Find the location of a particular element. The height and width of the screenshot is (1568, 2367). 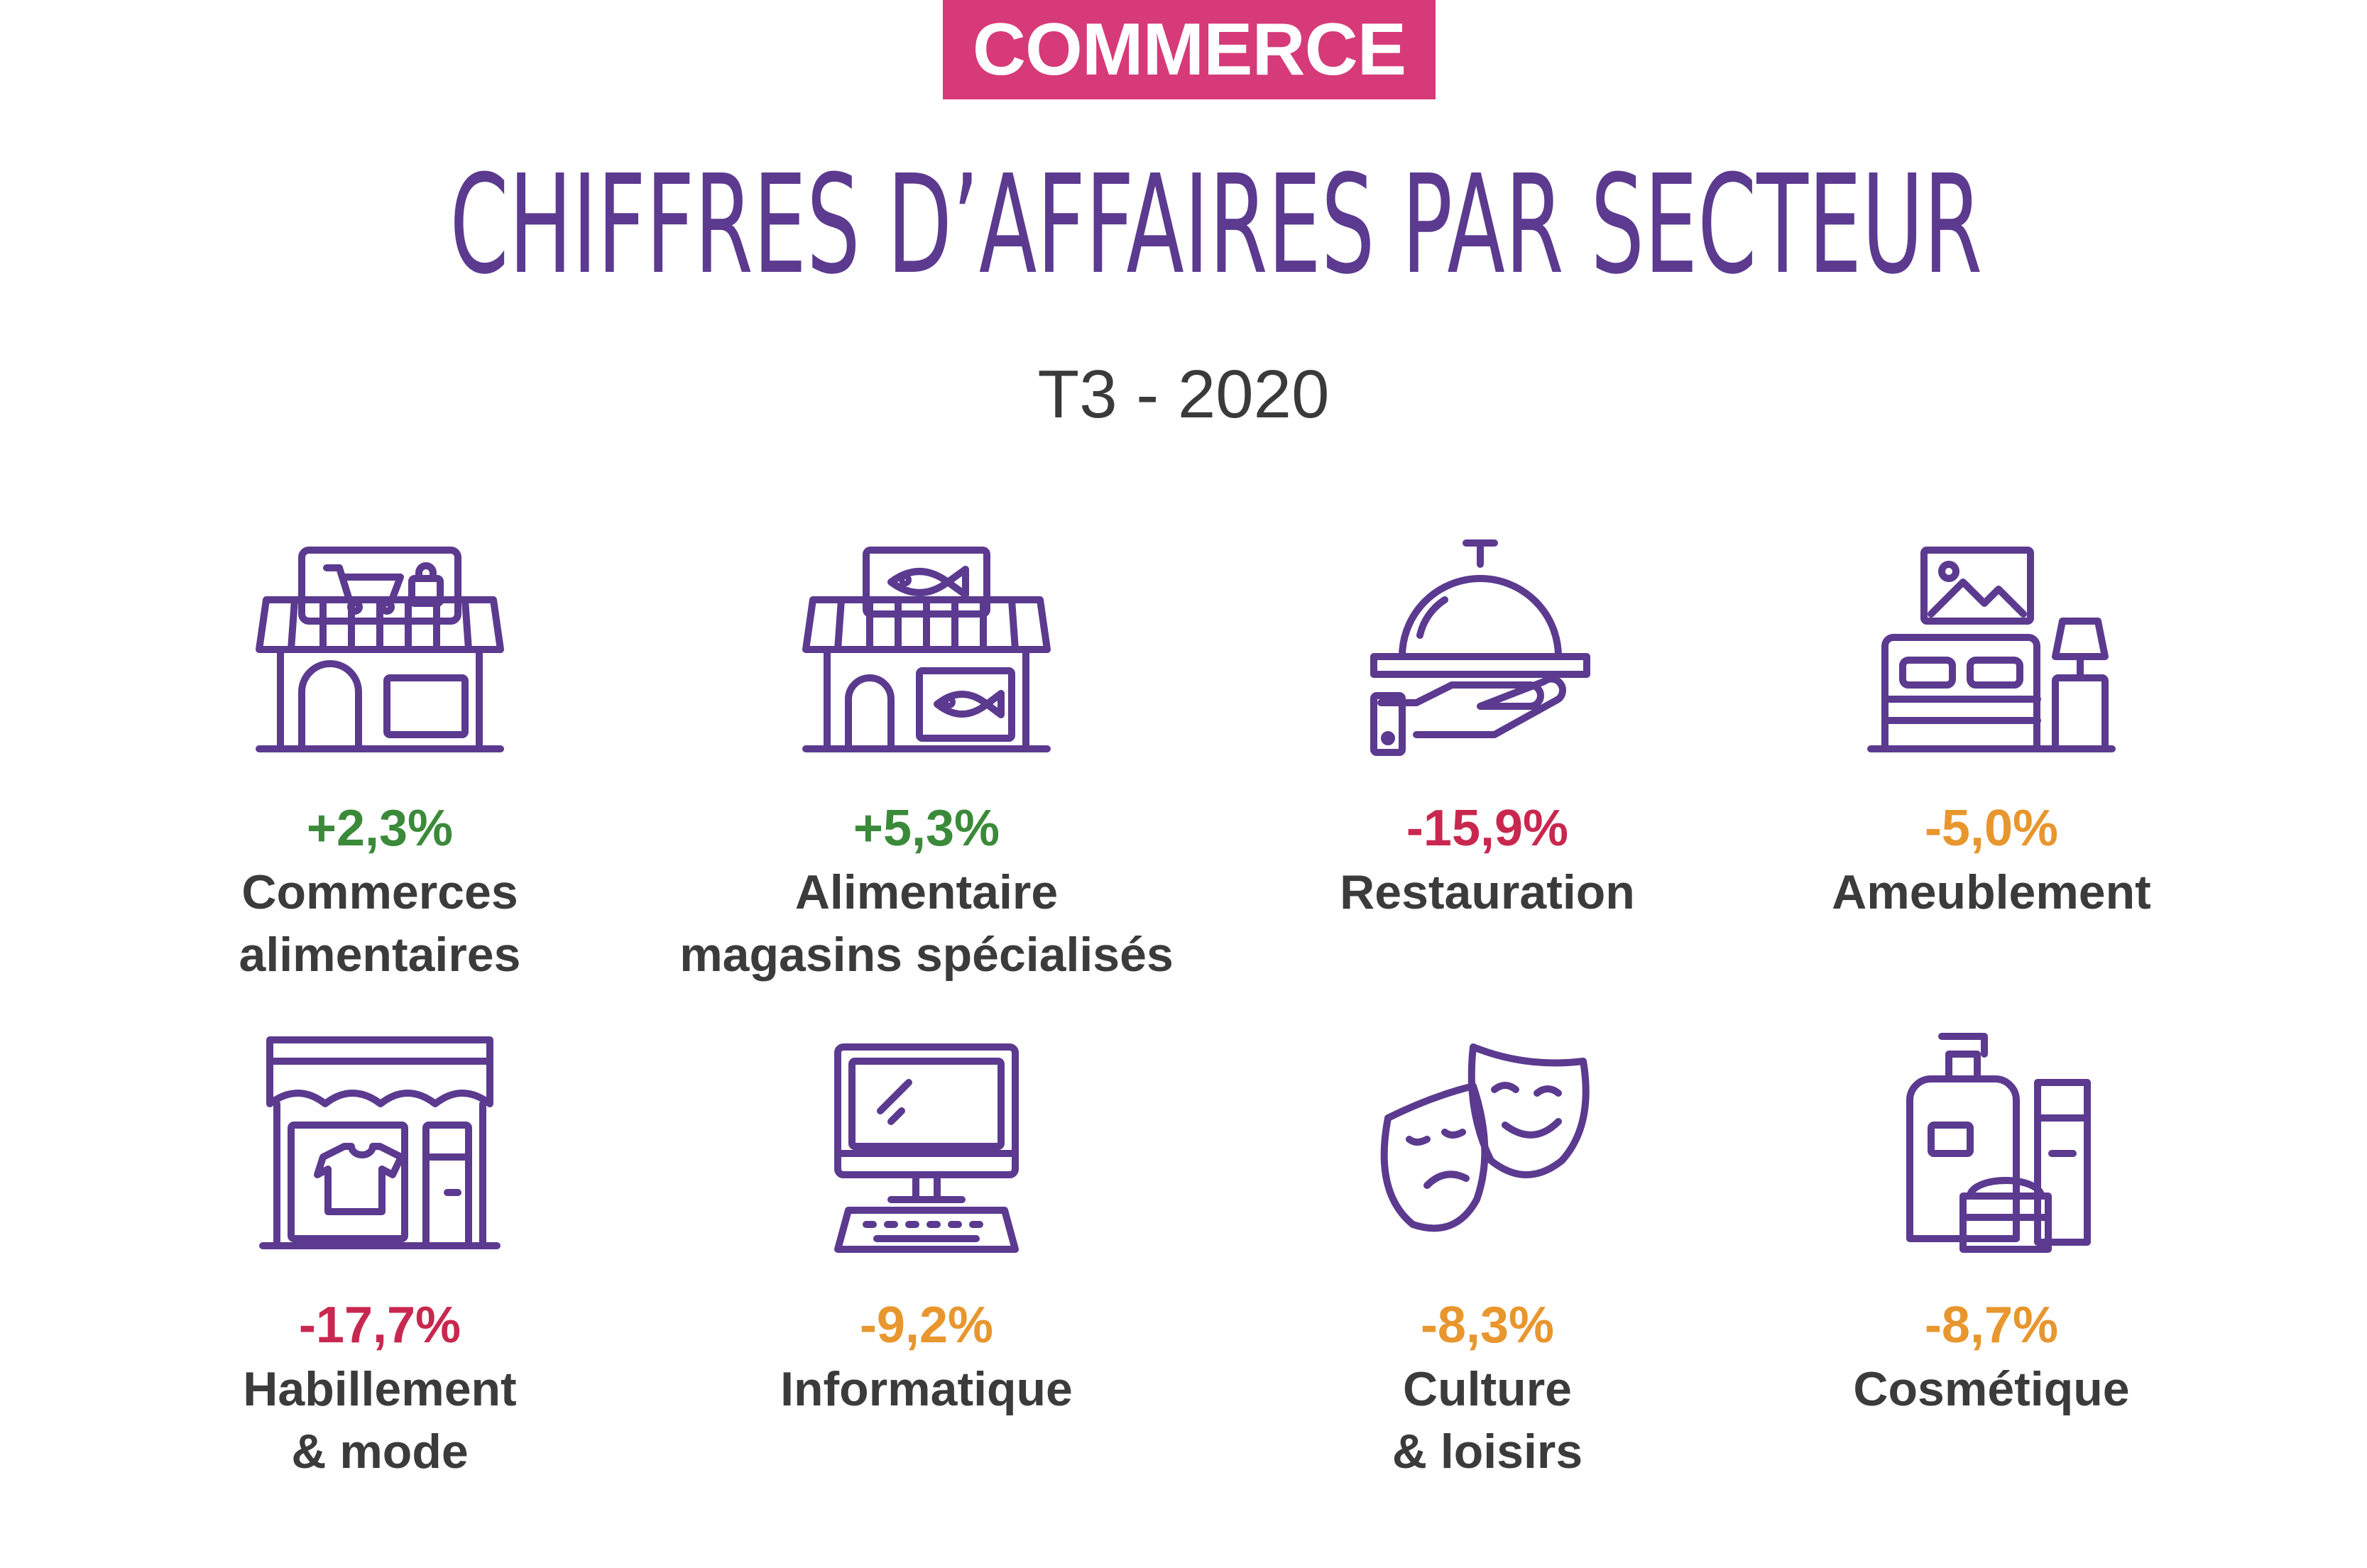

sector-value: +5,3% is located at coordinates (927, 829).